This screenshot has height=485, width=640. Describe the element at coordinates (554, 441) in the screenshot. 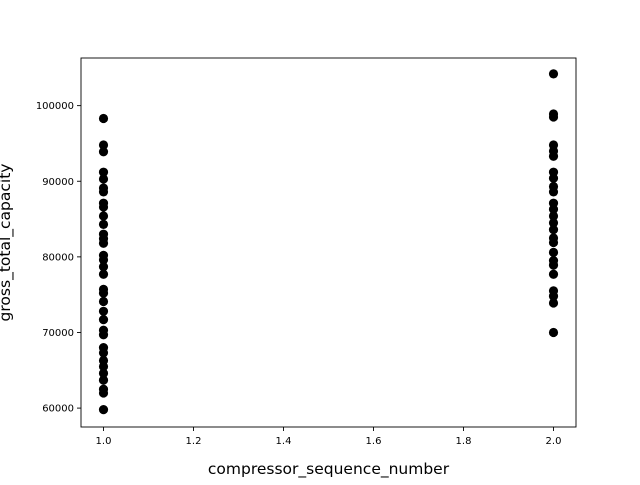

I see `x-tick-label: 2.0` at that location.